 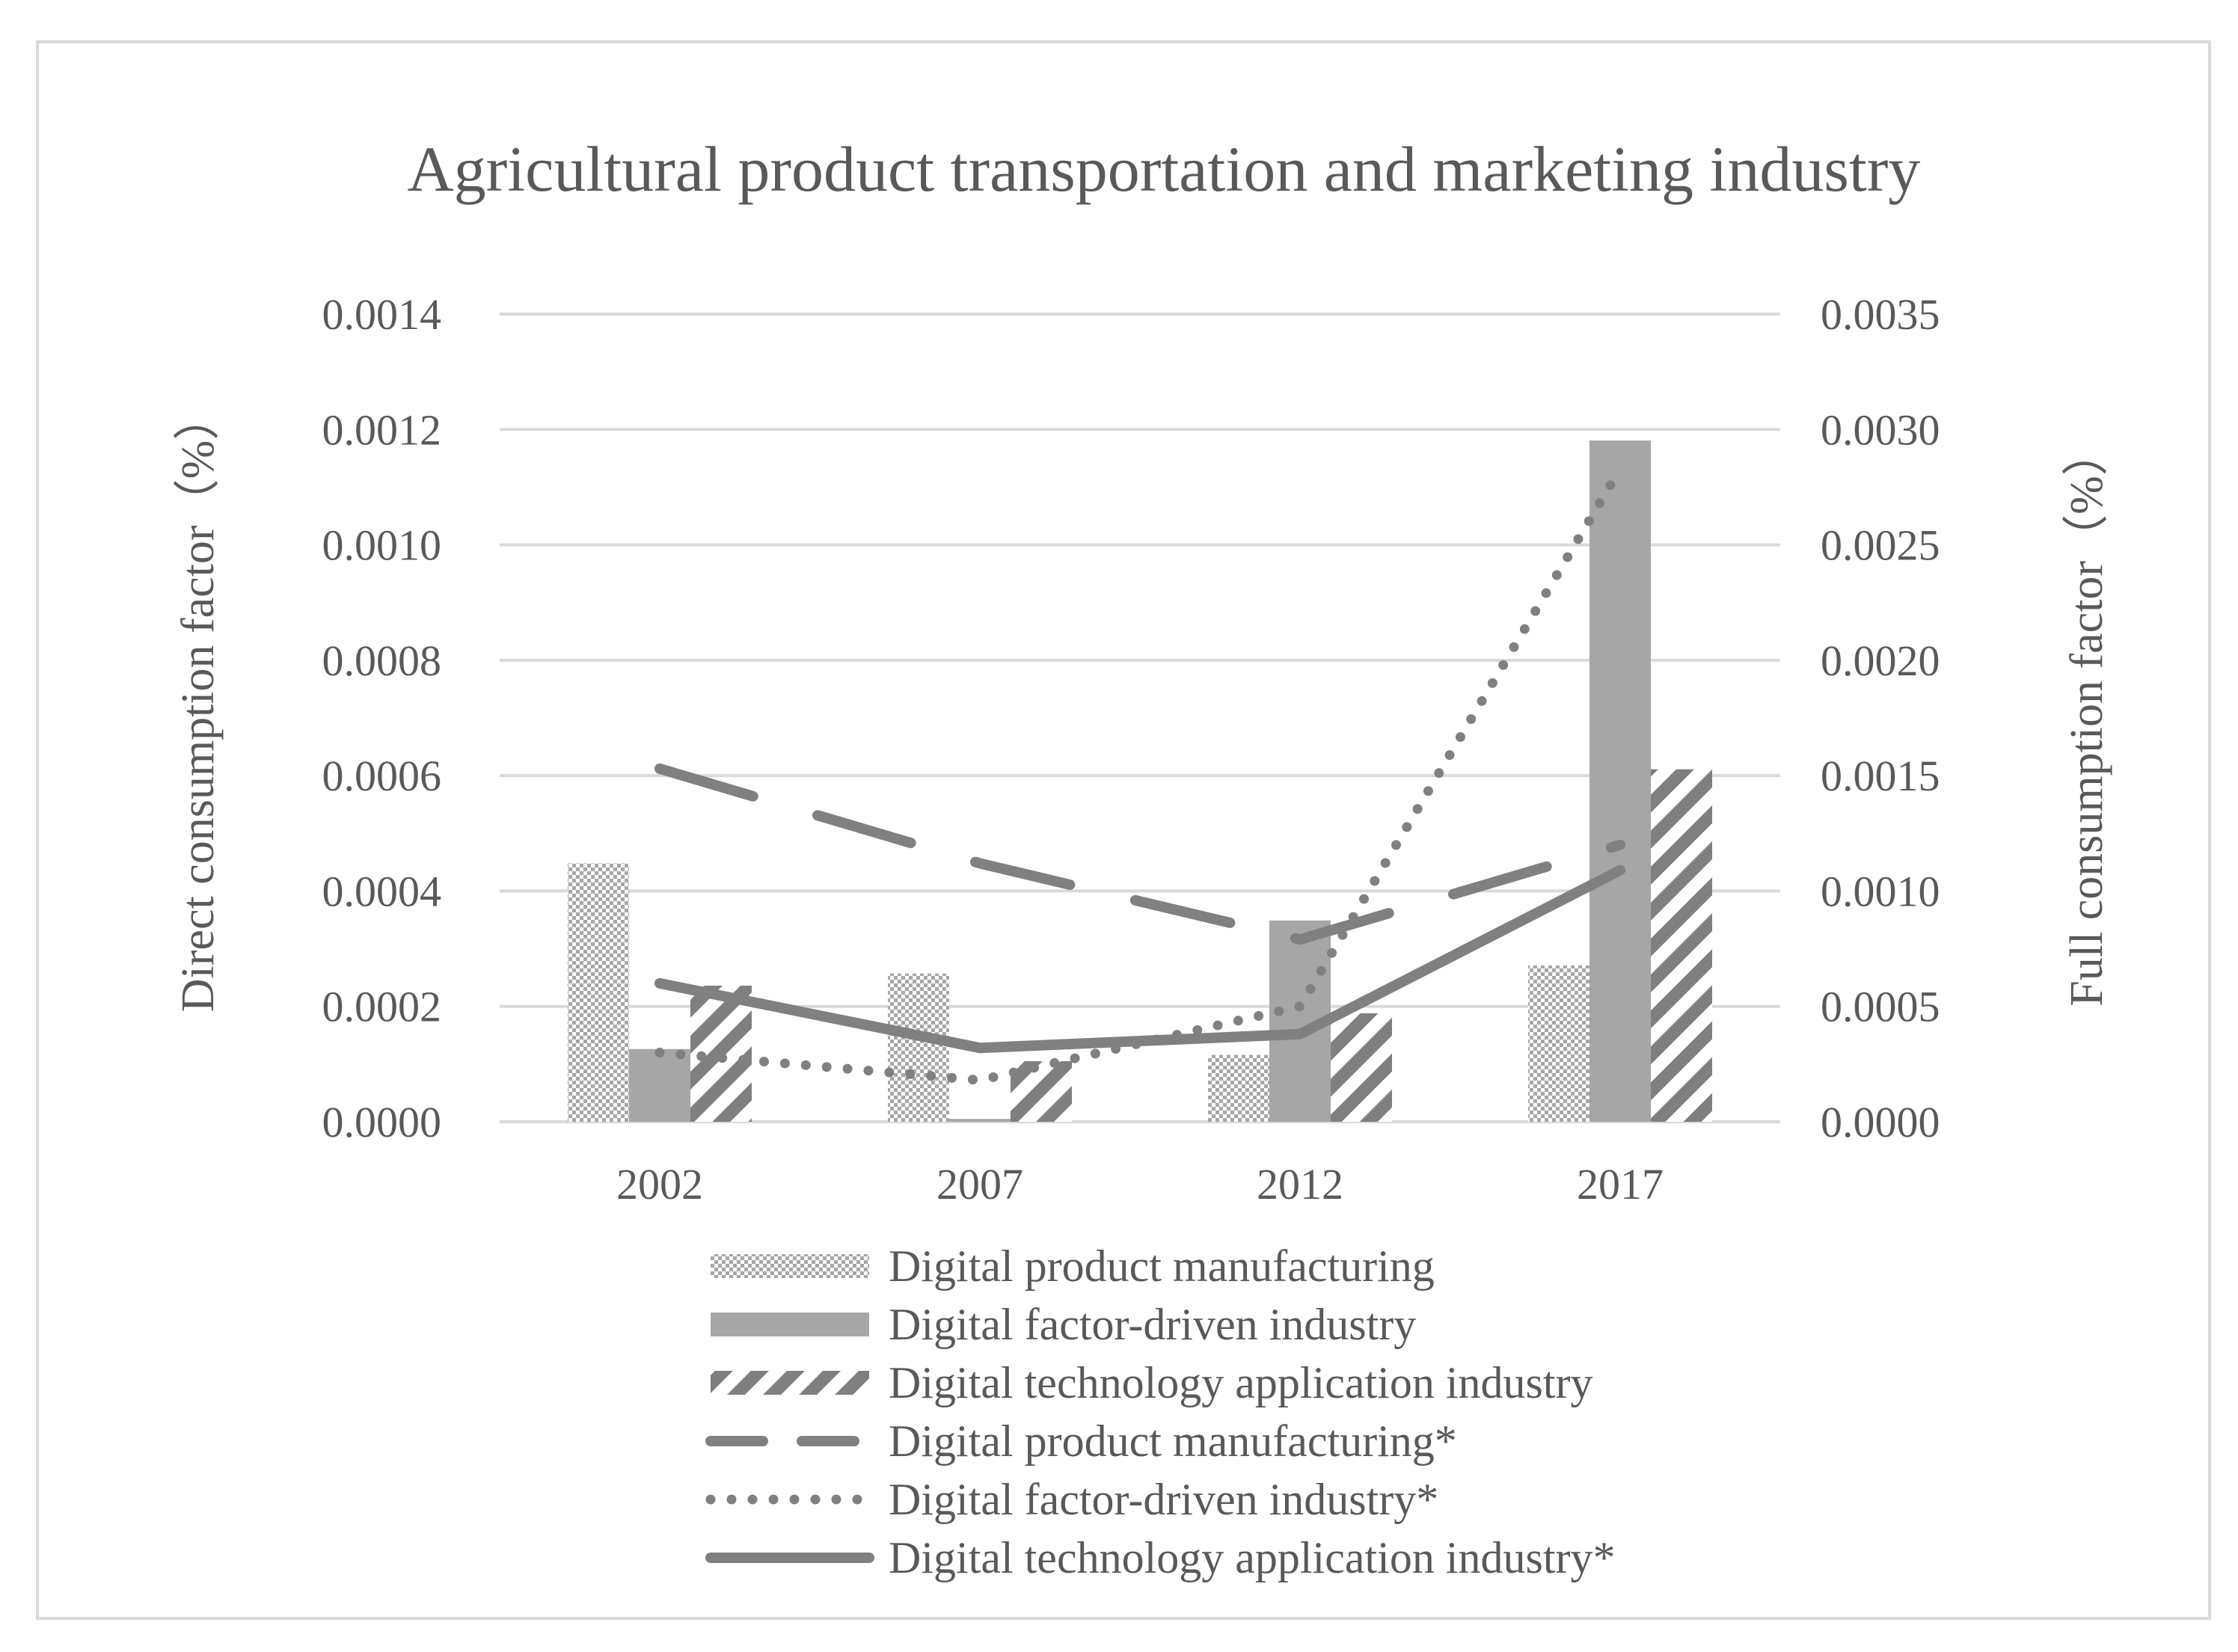 I want to click on left-tick-label: 0.0014, so click(x=382, y=314).